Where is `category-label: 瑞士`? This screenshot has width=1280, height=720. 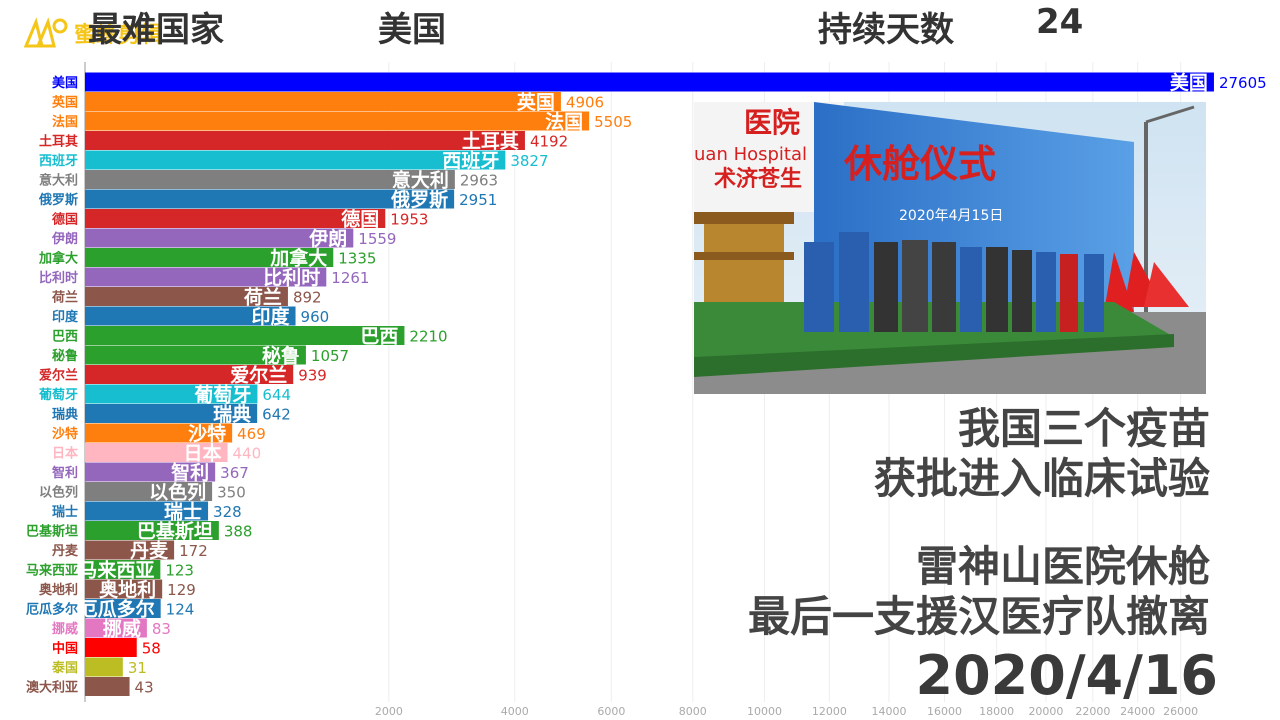 category-label: 瑞士 is located at coordinates (65, 512).